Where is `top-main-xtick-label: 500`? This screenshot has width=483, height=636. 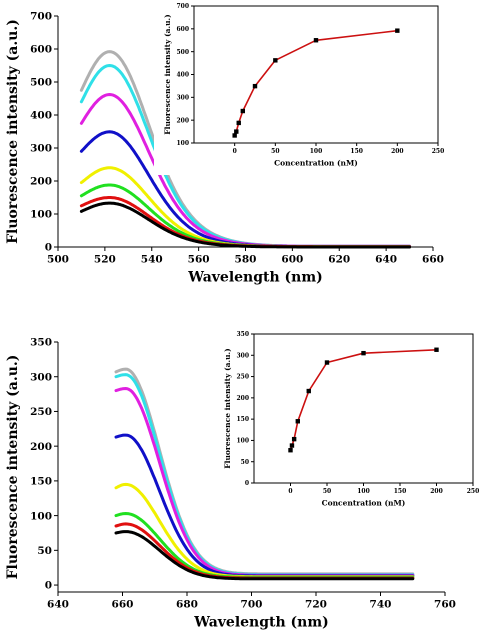 top-main-xtick-label: 500 is located at coordinates (58, 260).